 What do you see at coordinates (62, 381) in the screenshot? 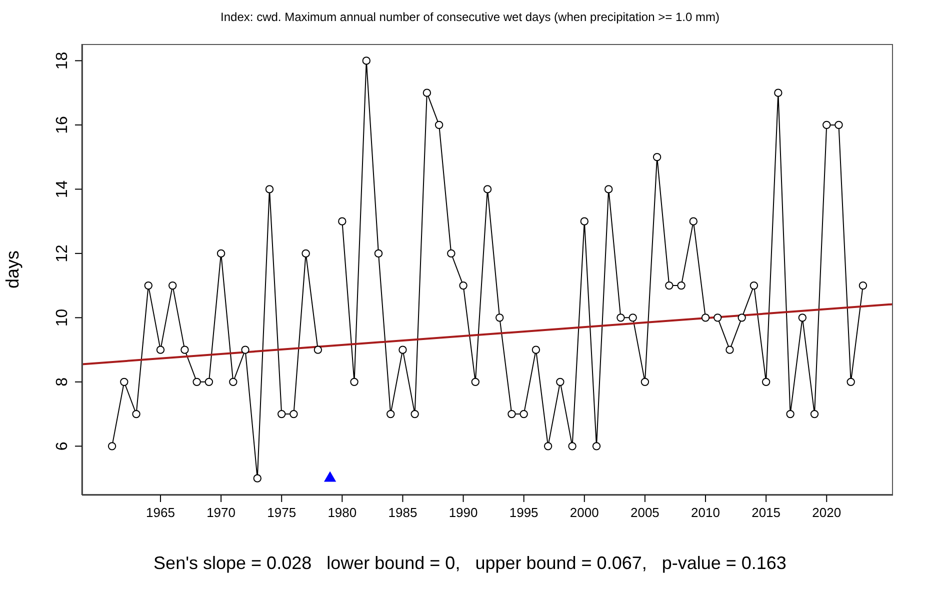
I see `y-tick-label: 8` at bounding box center [62, 381].